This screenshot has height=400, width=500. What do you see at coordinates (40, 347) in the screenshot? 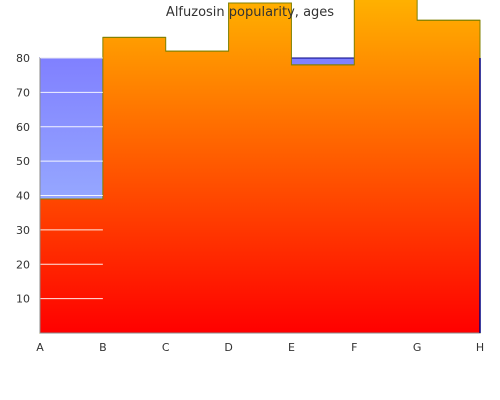
I see `x-tick-label-A: A` at bounding box center [40, 347].